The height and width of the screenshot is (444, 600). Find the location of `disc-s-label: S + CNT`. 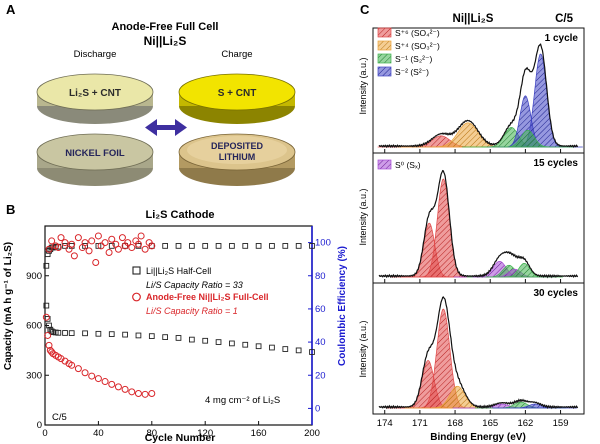

disc-s-label: S + CNT is located at coordinates (237, 93).